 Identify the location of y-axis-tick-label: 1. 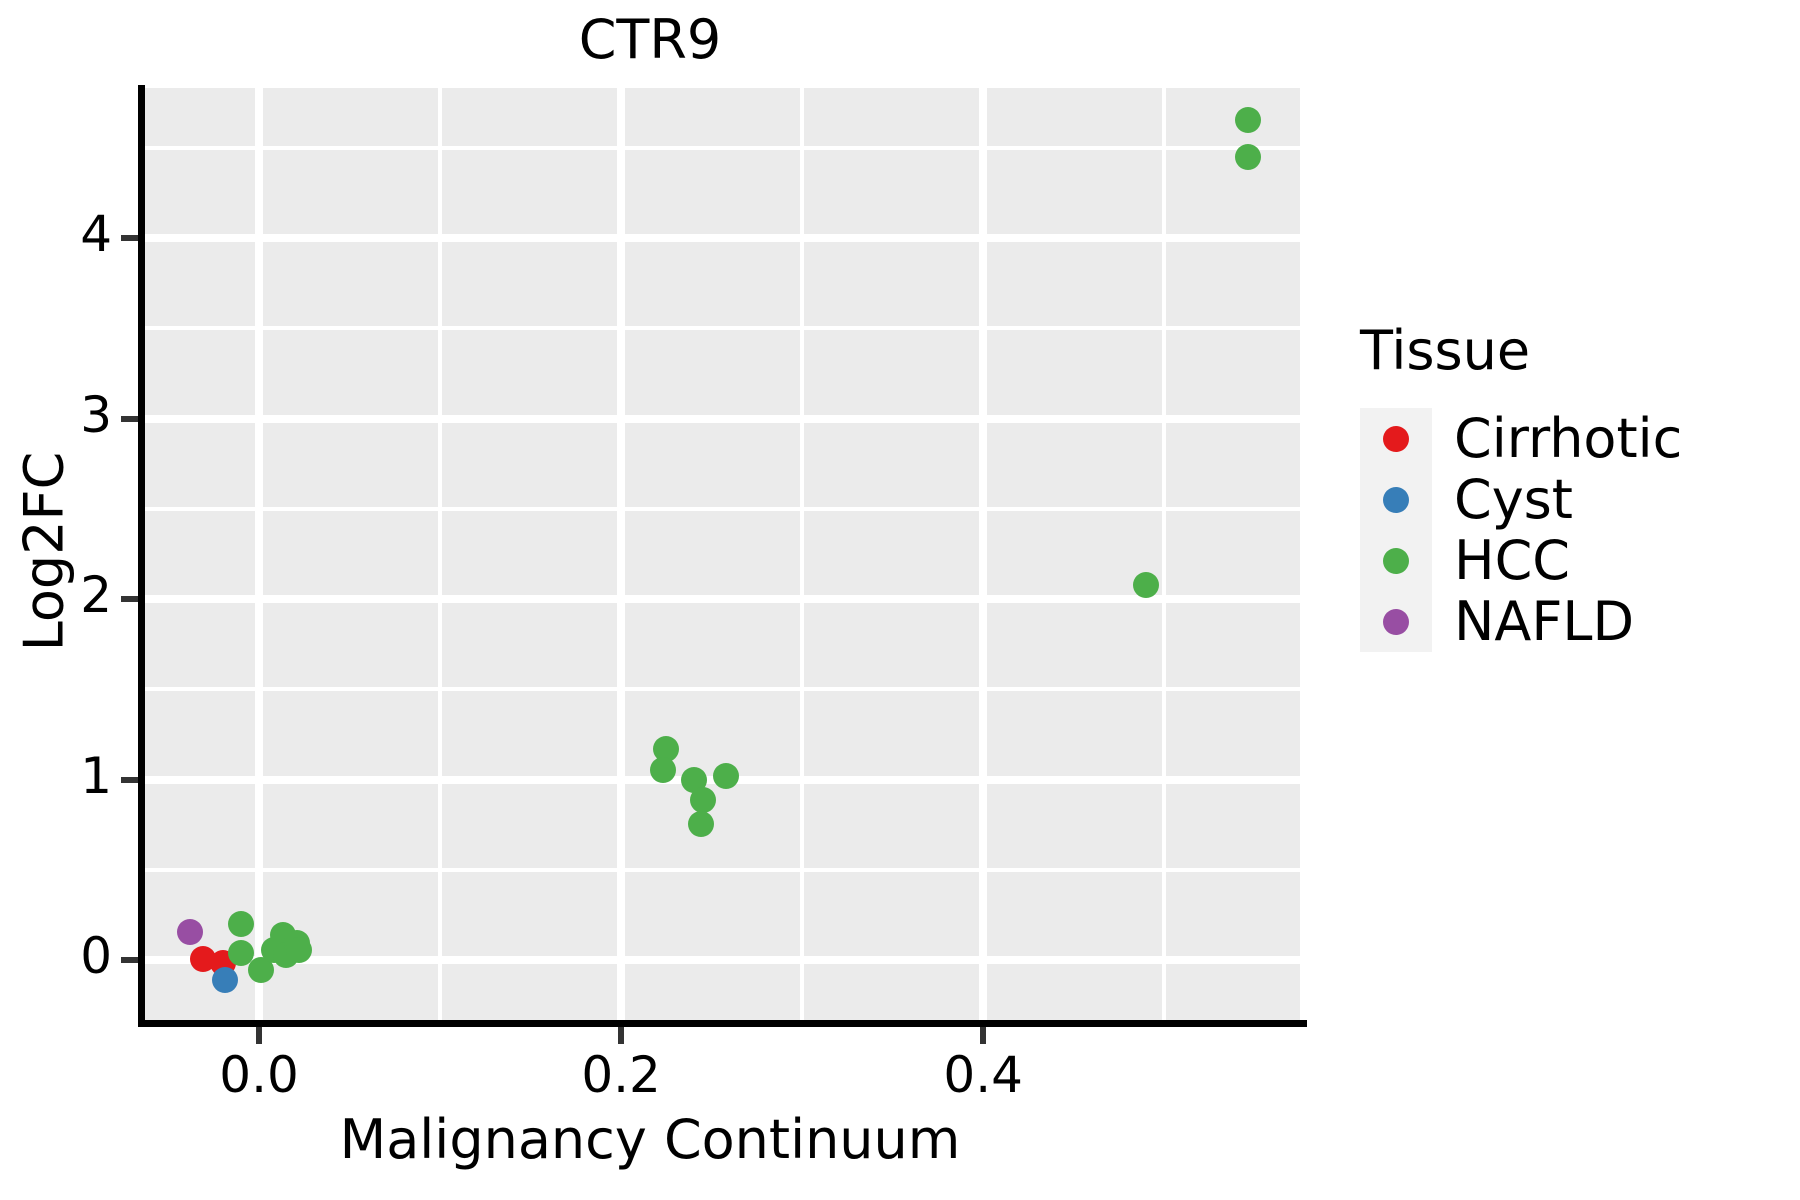
(96, 775).